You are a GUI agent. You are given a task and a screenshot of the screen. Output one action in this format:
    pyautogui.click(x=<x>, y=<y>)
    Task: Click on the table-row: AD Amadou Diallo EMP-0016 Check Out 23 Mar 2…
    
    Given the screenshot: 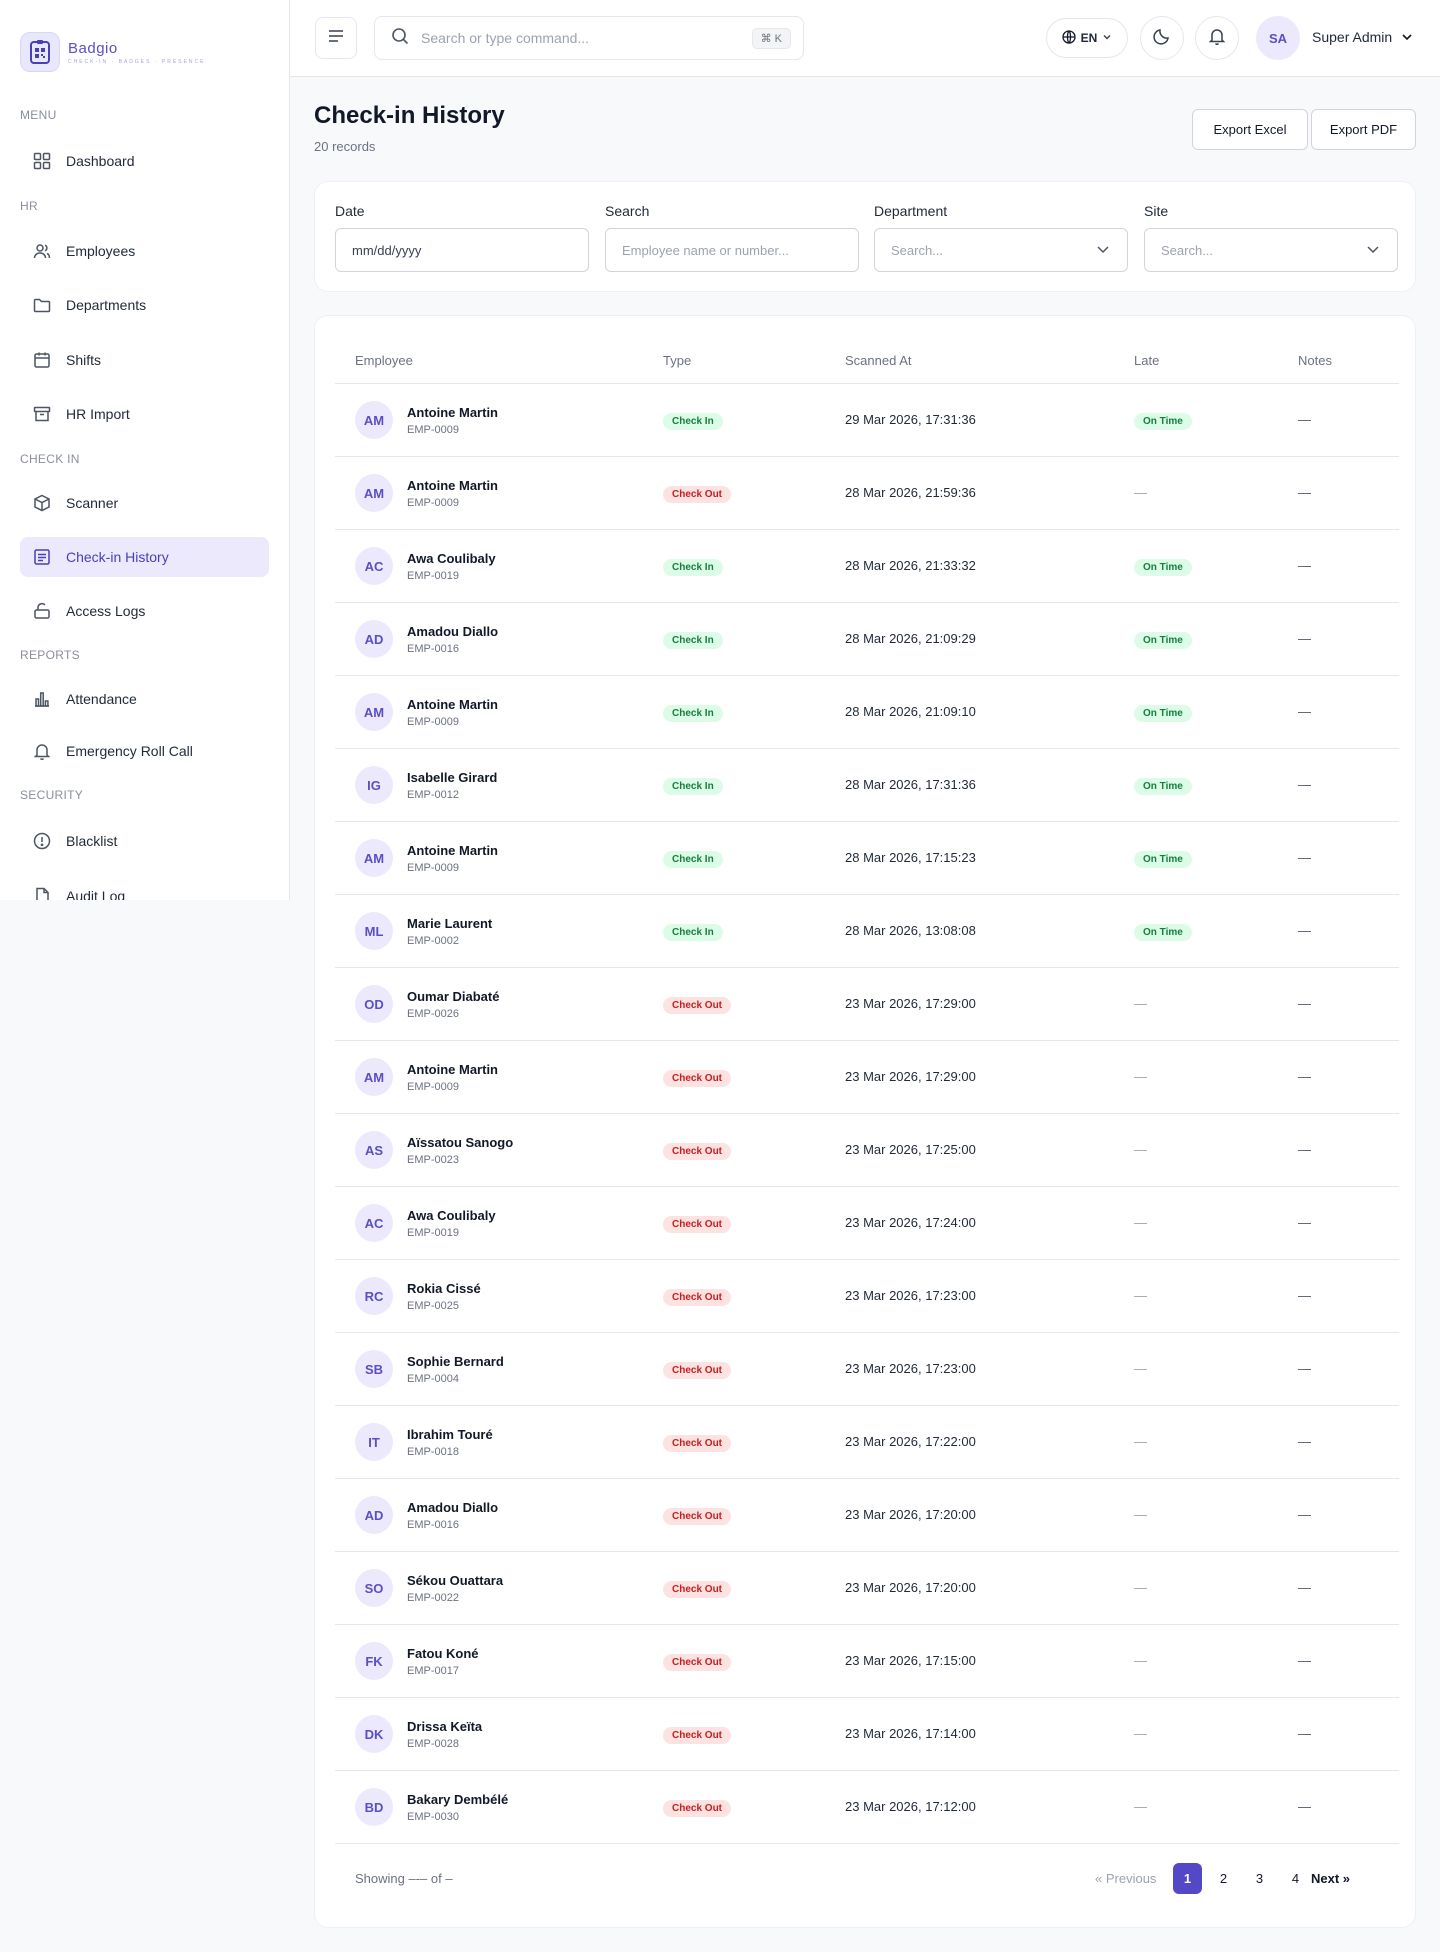 What is the action you would take?
    pyautogui.click(x=867, y=1515)
    